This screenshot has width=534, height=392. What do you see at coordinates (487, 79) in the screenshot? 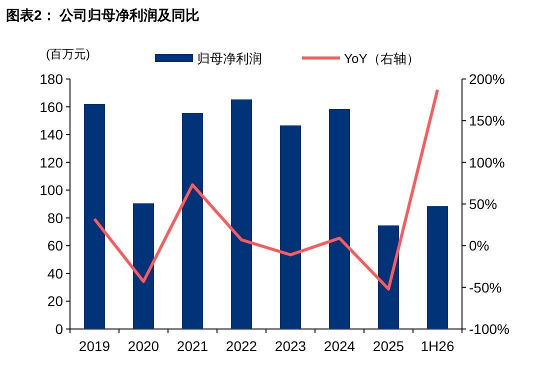
I see `y2-tick-label: 200%` at bounding box center [487, 79].